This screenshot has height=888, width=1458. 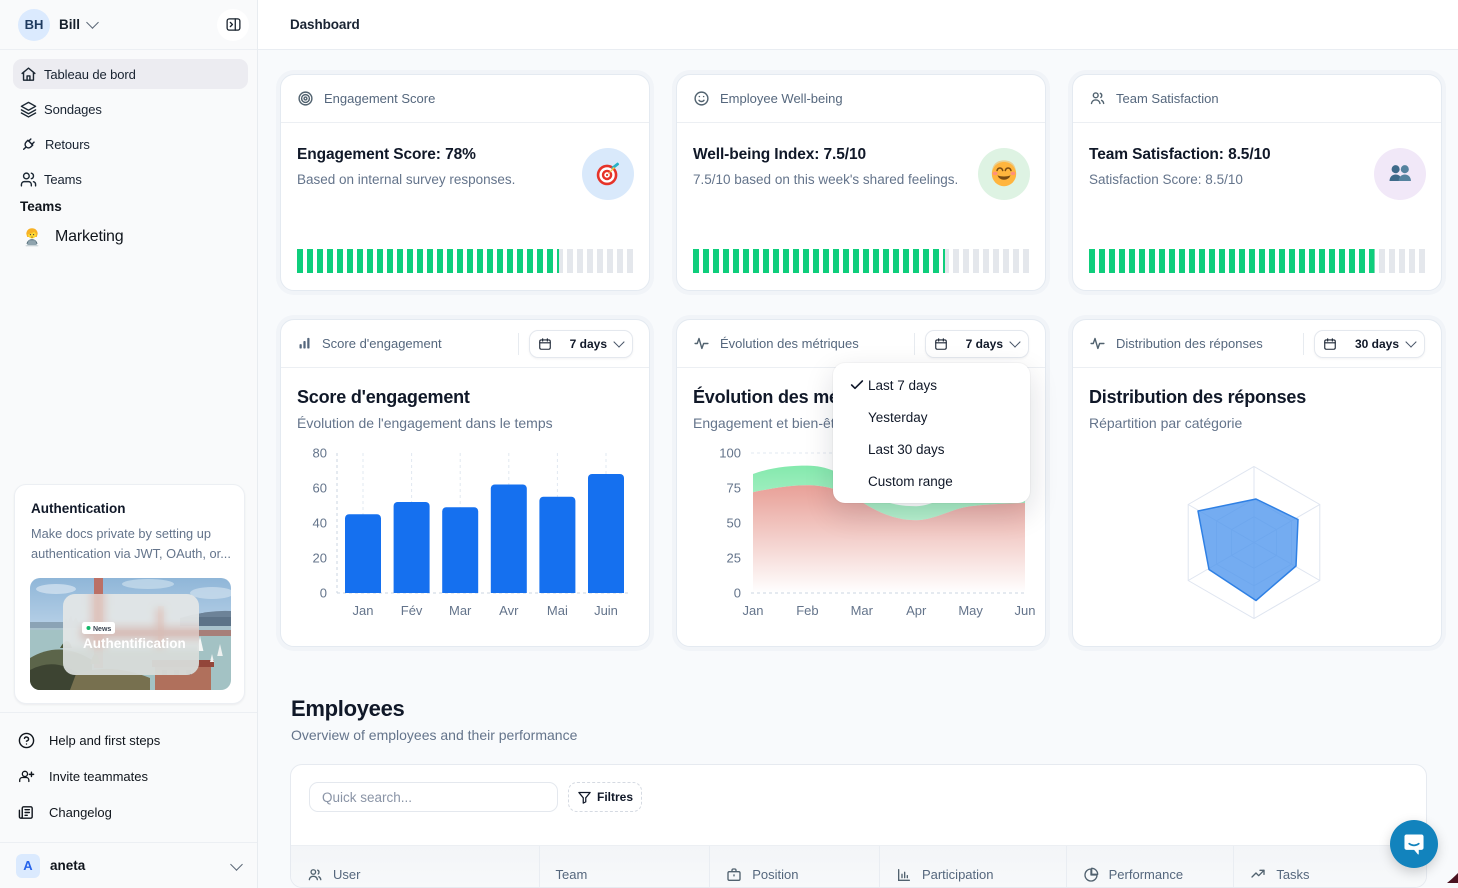 I want to click on svg-text: News, so click(x=102, y=629).